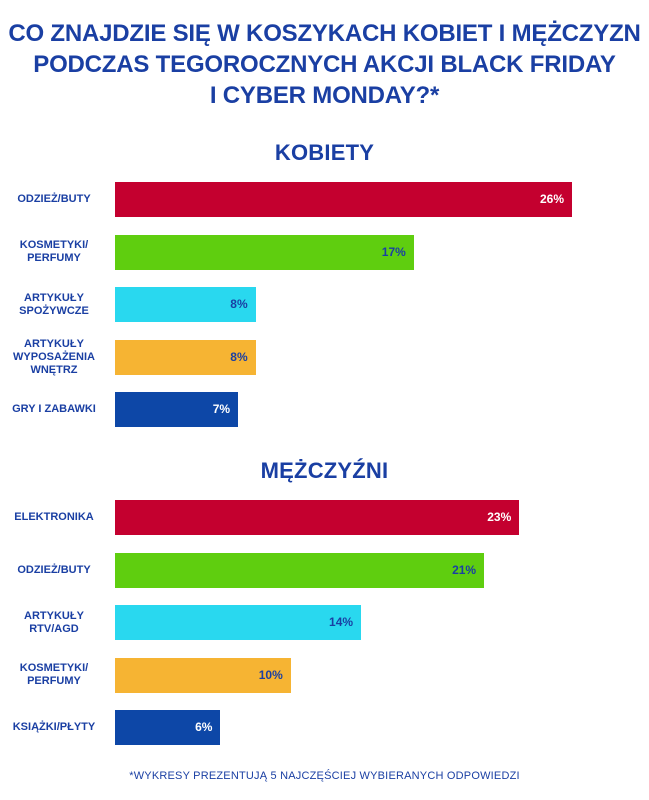 The height and width of the screenshot is (800, 649). Describe the element at coordinates (551, 199) in the screenshot. I see `bar-value-label: 26%` at that location.